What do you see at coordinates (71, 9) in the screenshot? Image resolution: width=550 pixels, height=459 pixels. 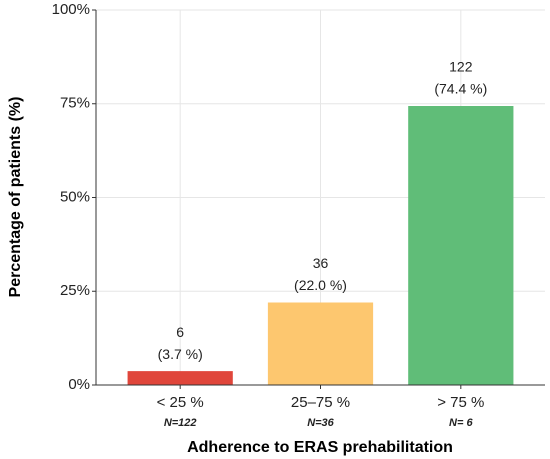 I see `y-tick-label: 100%` at bounding box center [71, 9].